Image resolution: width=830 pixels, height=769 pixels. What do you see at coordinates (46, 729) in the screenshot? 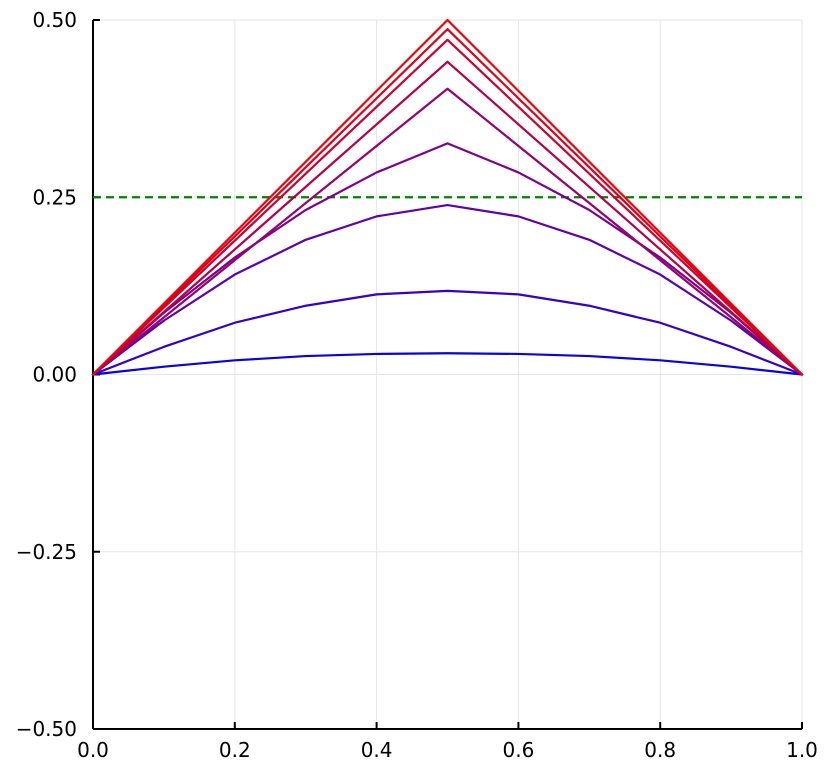
I see `y-tick-label: −0.50` at bounding box center [46, 729].